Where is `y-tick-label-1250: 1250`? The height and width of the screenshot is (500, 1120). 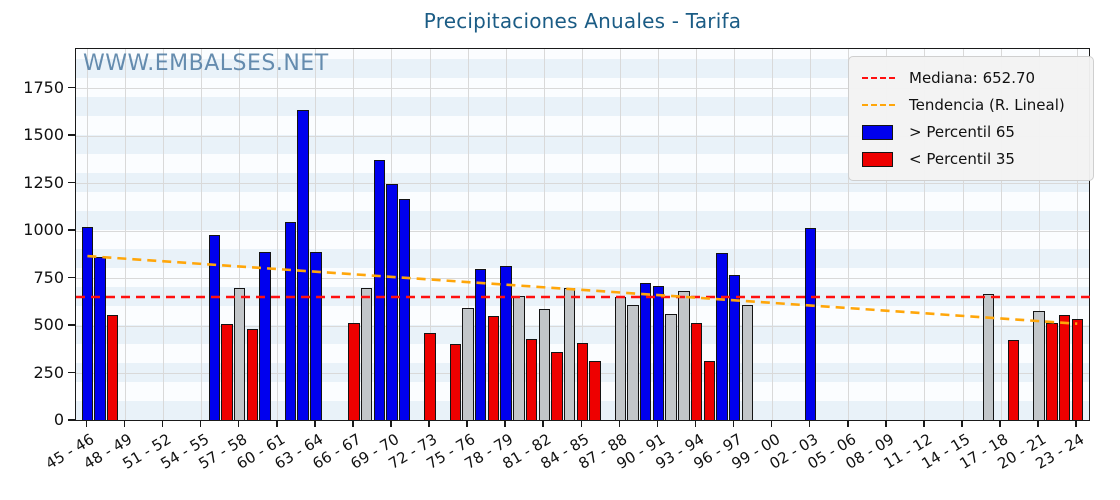
y-tick-label-1250: 1250 is located at coordinates (43, 182).